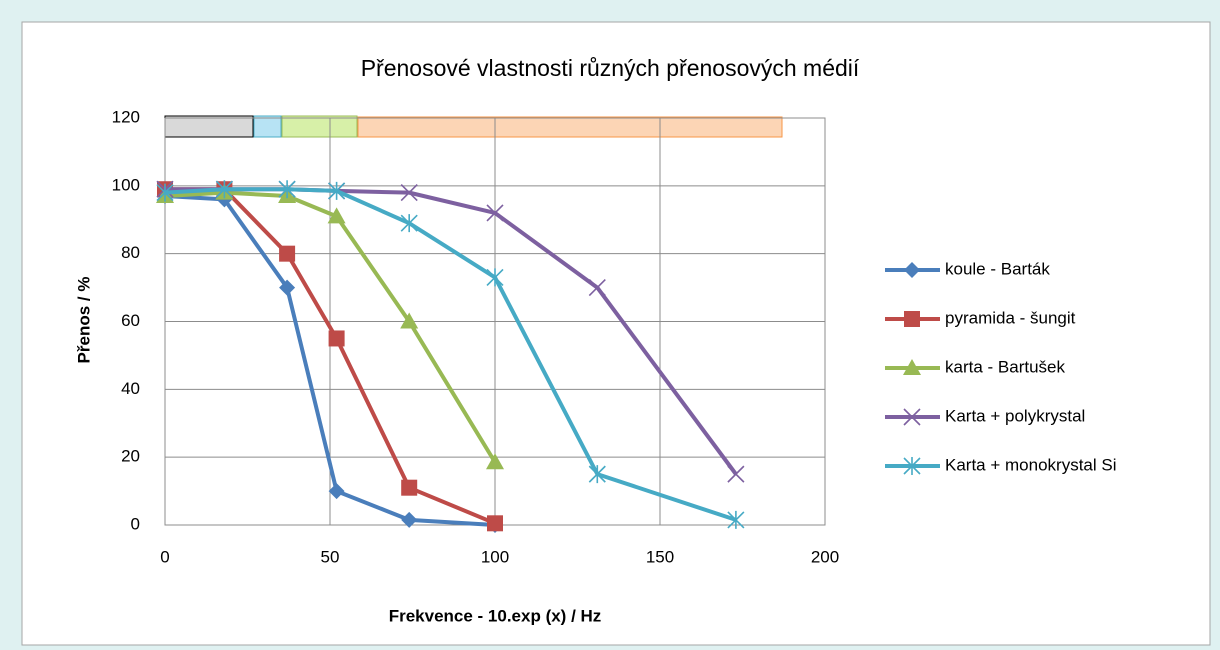 Image resolution: width=1220 pixels, height=650 pixels. Describe the element at coordinates (130, 320) in the screenshot. I see `y-tick-label: 60` at that location.